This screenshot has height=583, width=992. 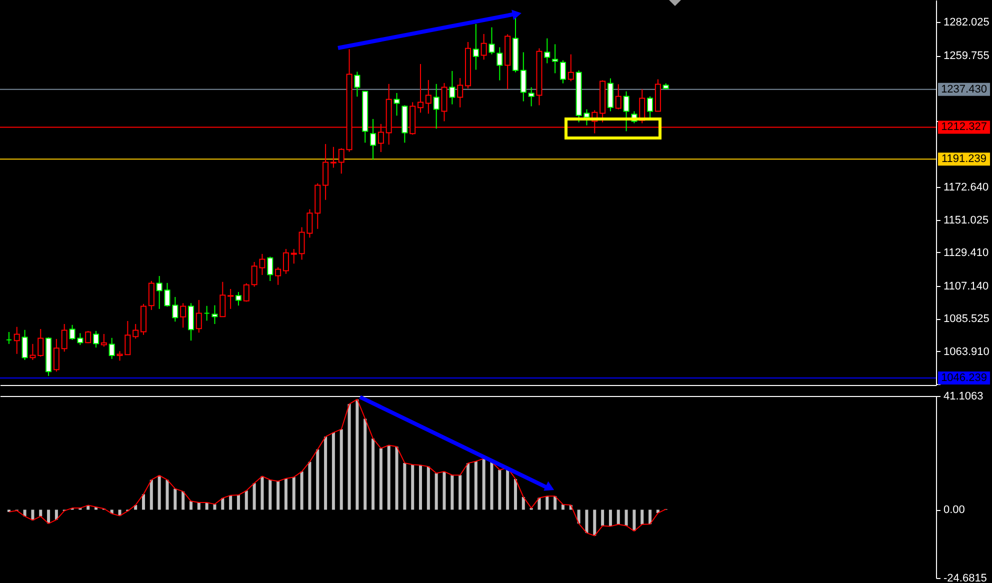 I want to click on ref-line-label: 1237.430, so click(x=964, y=89).